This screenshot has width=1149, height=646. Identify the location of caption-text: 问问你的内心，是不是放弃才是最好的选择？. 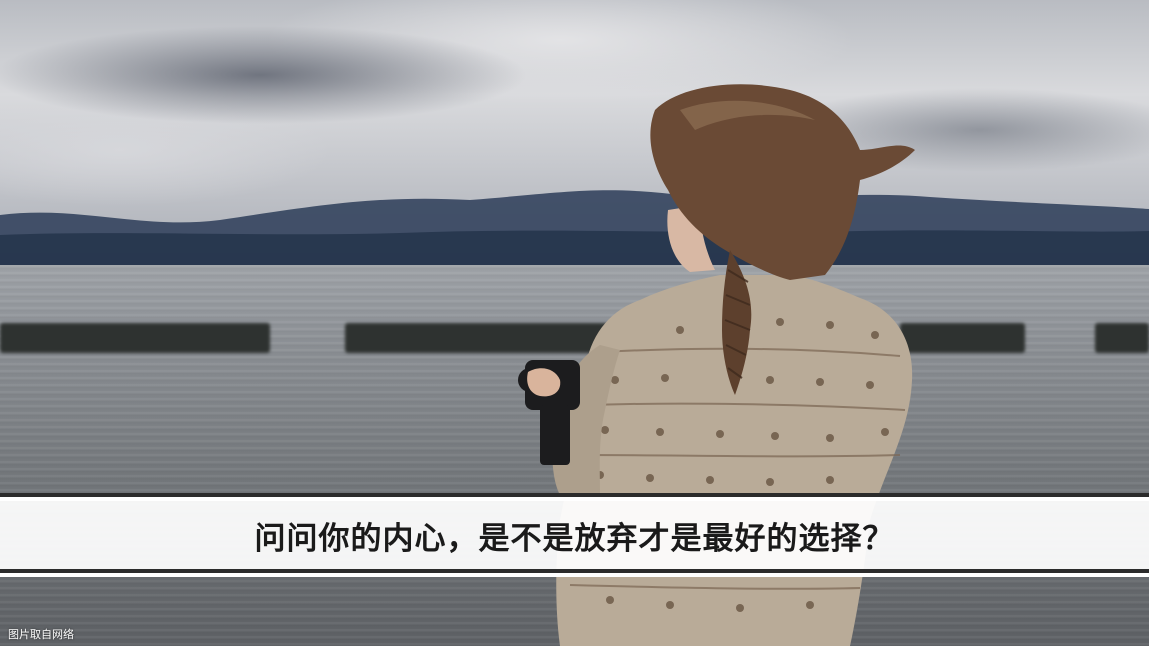
(574, 538).